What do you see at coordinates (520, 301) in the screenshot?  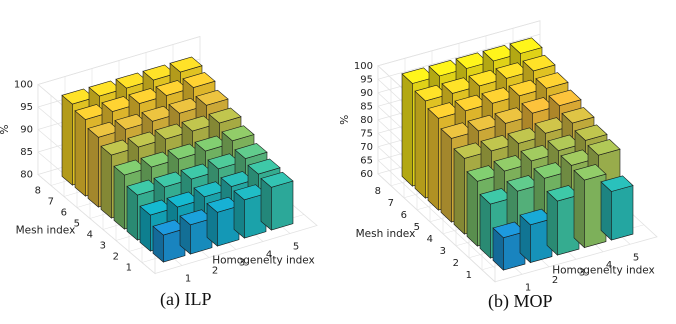 I see `caption-mop: (b) MOP` at bounding box center [520, 301].